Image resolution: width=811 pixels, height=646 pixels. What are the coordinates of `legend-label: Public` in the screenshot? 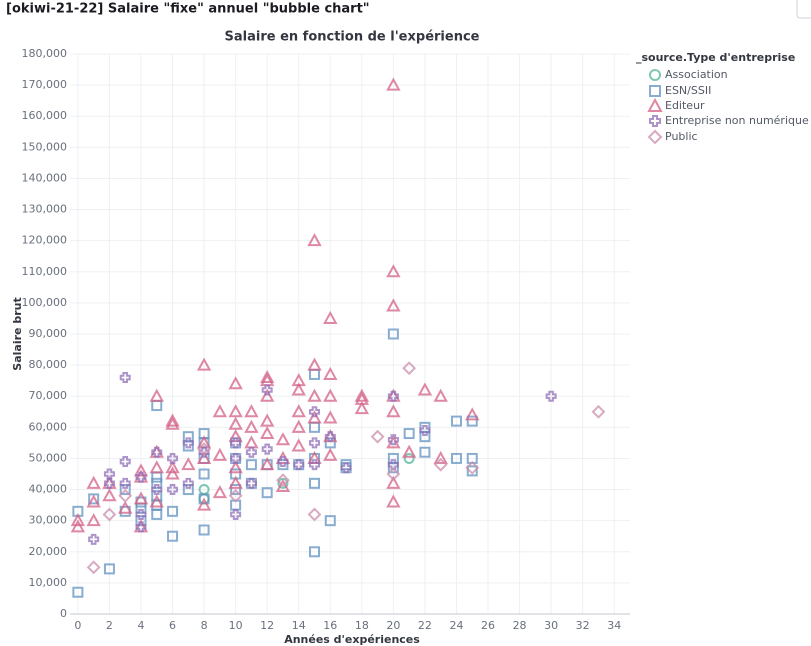 It's located at (681, 136).